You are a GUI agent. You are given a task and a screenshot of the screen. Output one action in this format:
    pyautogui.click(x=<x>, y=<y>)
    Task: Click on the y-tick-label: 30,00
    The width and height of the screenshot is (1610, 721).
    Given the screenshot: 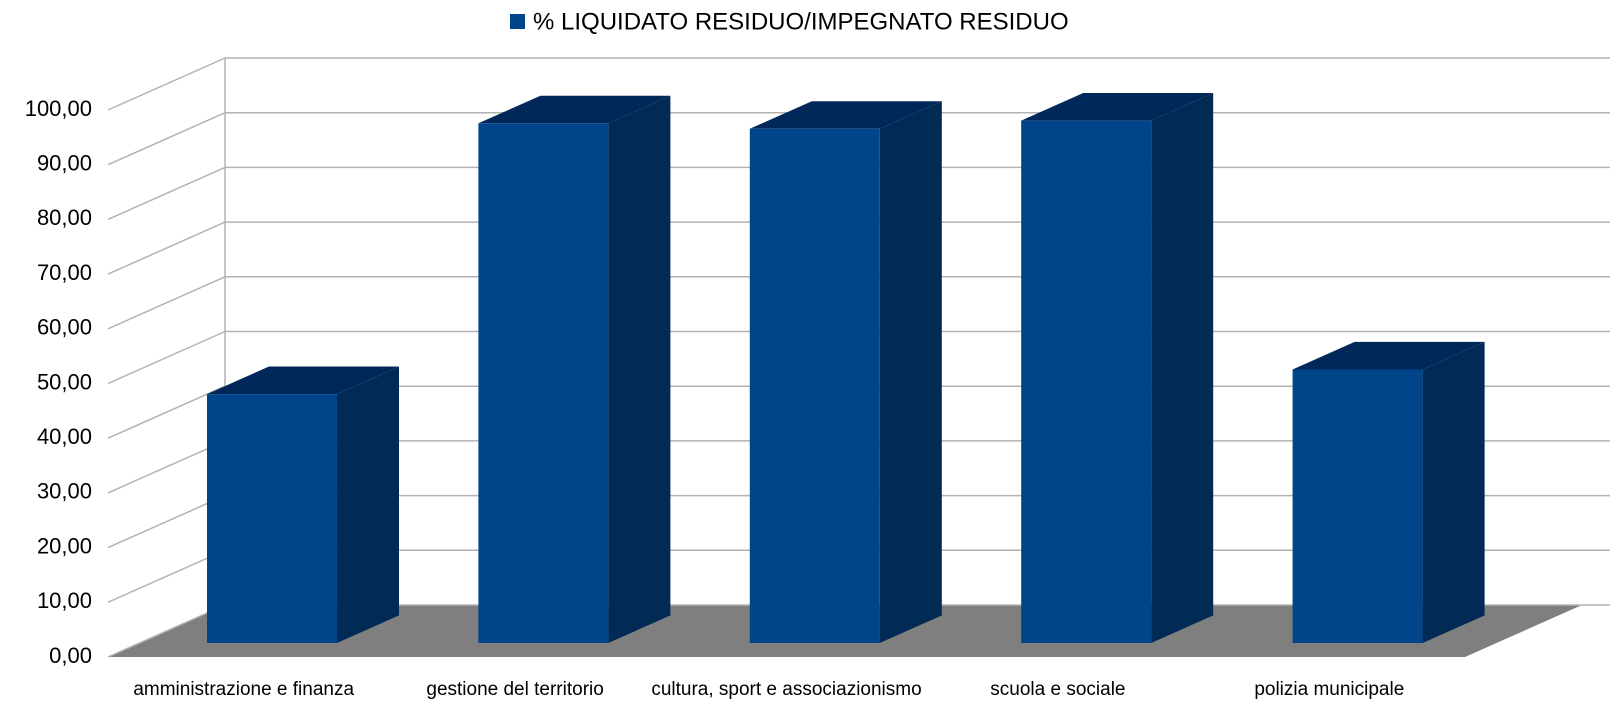 What is the action you would take?
    pyautogui.click(x=64, y=491)
    